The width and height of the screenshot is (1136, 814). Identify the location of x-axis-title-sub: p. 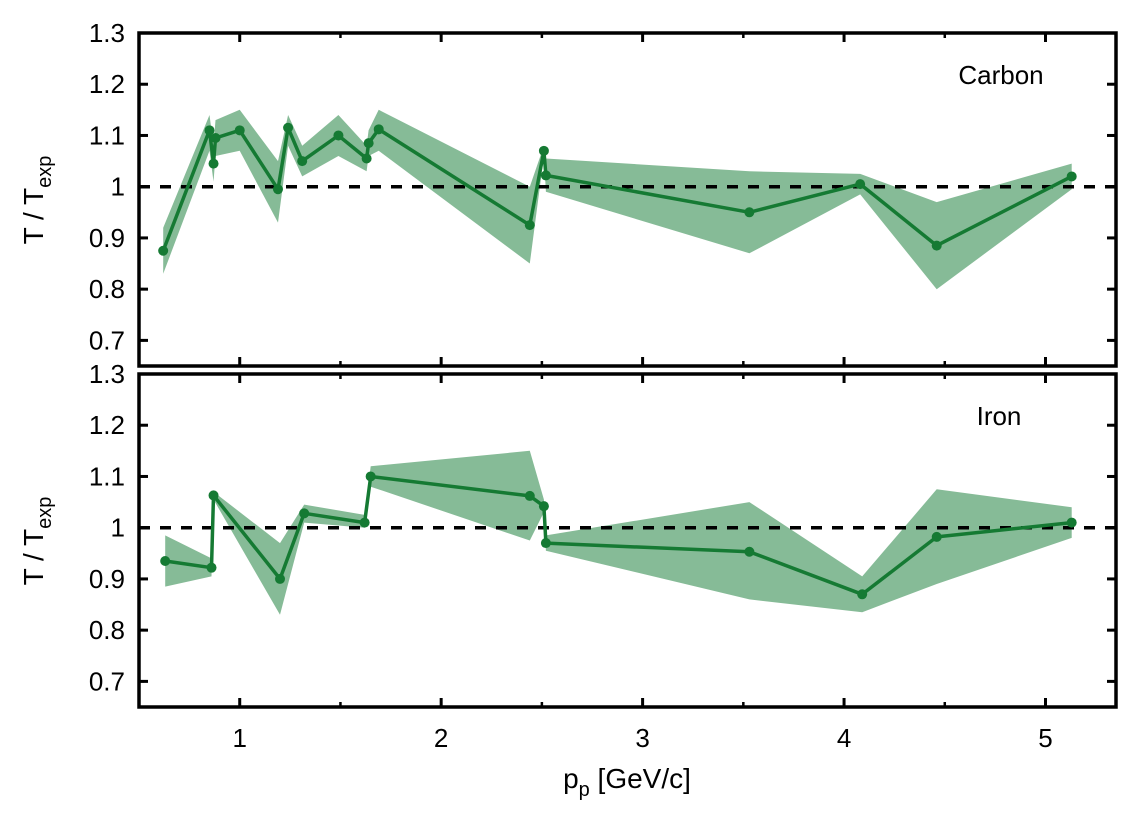
(584, 790).